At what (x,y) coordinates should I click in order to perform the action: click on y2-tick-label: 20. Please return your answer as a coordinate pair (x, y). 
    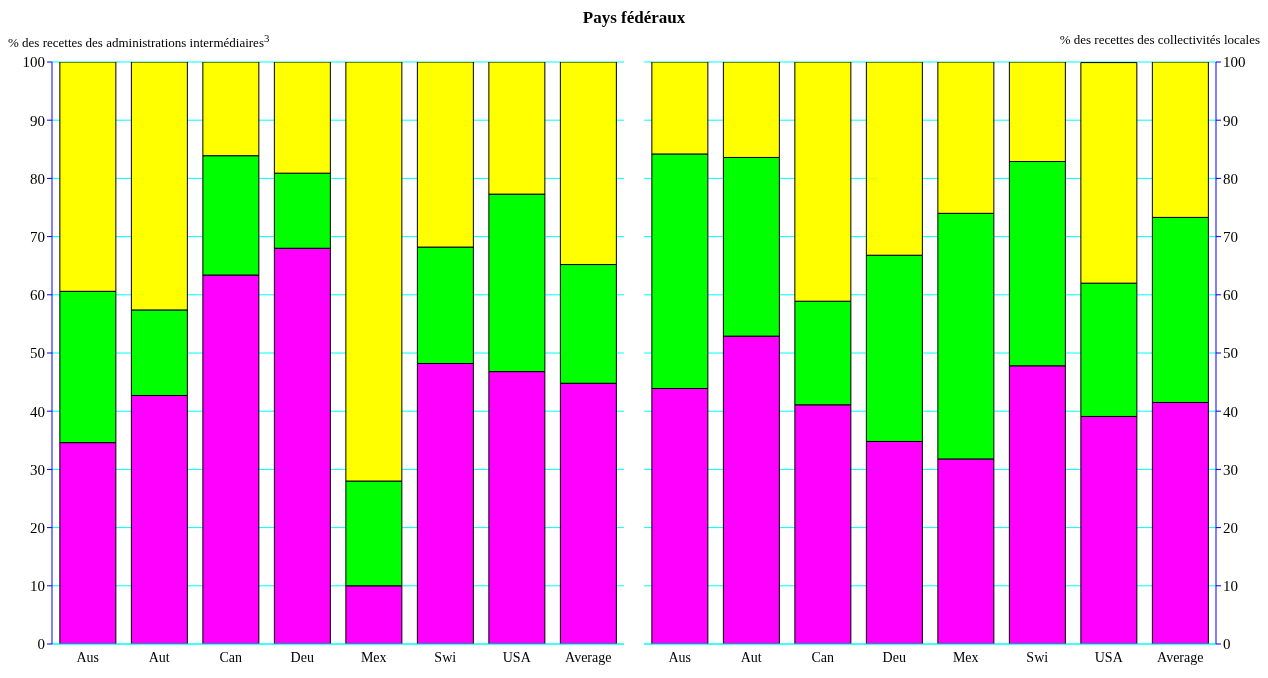
    Looking at the image, I should click on (1230, 527).